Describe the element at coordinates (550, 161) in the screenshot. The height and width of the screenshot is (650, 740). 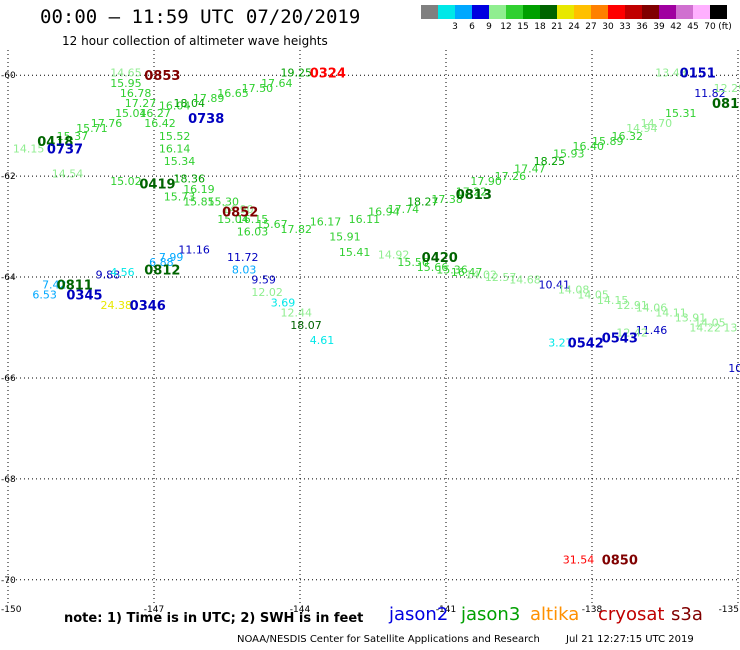
I see `swh-value: 18.25` at that location.